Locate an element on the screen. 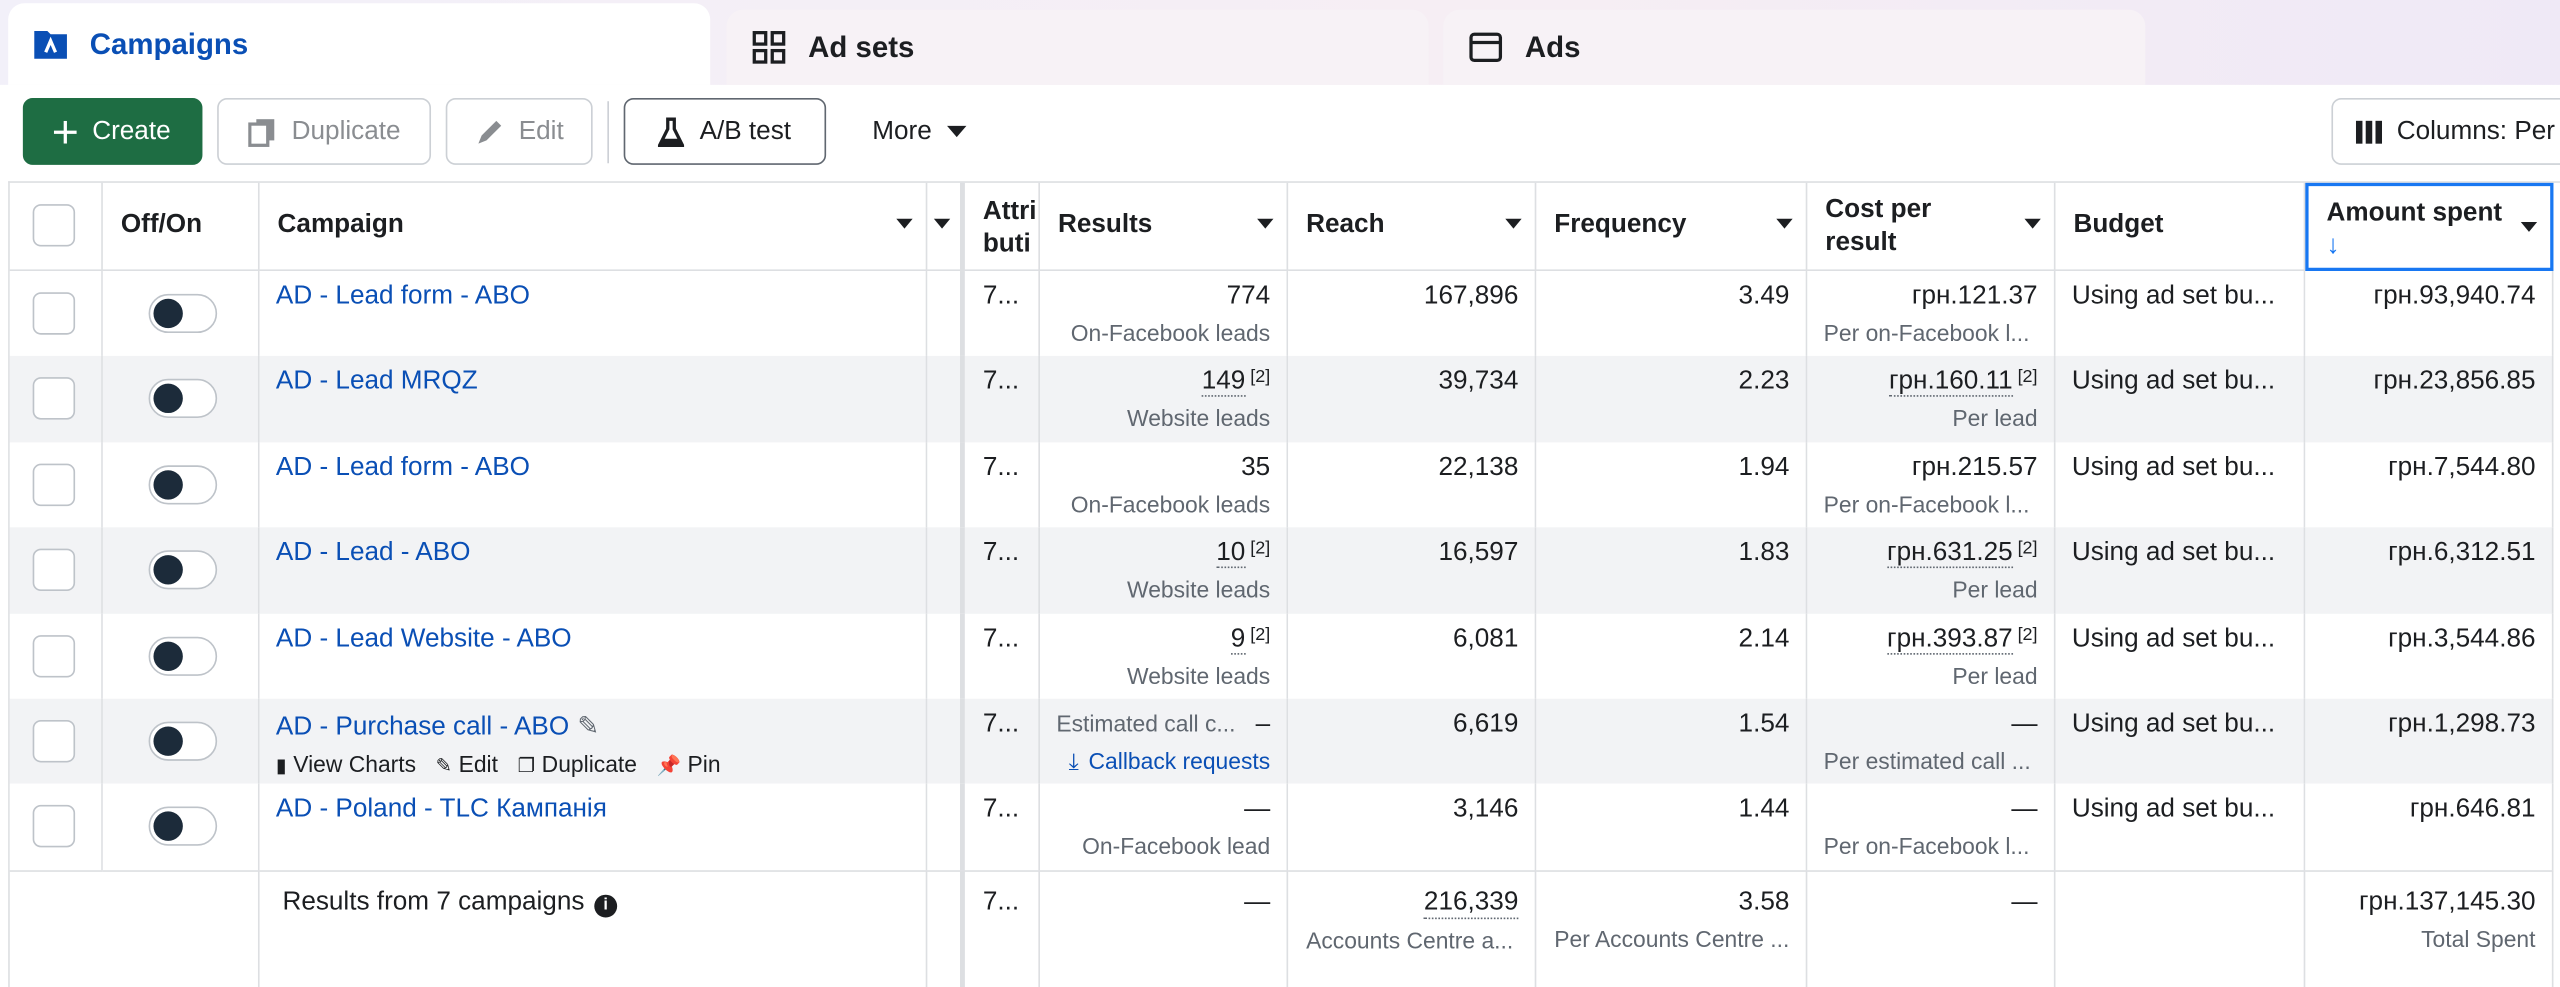 The width and height of the screenshot is (2560, 987). column-header: Campaign is located at coordinates (340, 224).